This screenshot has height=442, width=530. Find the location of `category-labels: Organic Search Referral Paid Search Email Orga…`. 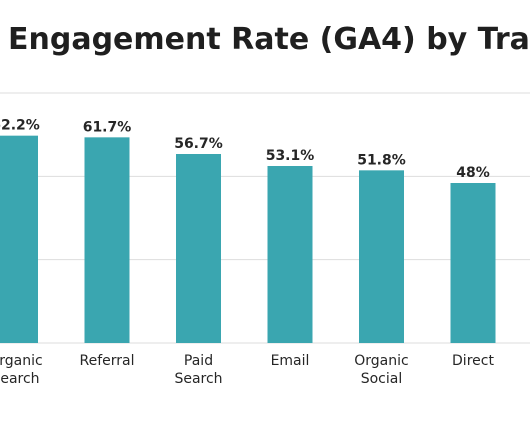

category-labels: Organic Search Referral Paid Search Email Orga… is located at coordinates (247, 370).